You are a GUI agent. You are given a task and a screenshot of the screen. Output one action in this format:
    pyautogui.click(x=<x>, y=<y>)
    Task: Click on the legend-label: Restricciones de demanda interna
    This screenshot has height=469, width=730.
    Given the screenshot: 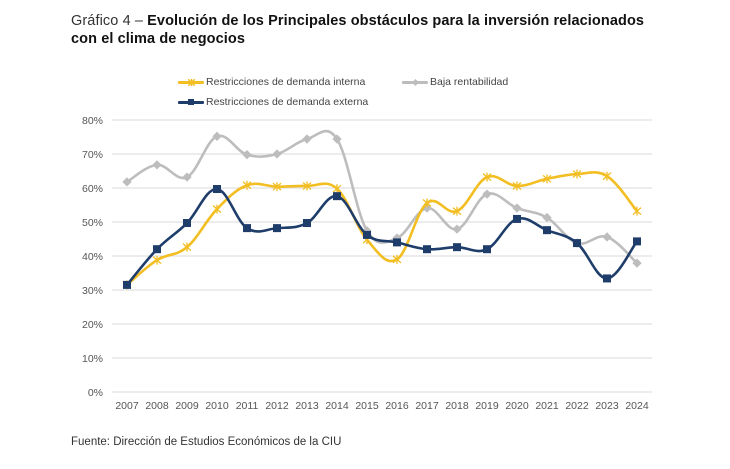 What is the action you would take?
    pyautogui.click(x=286, y=82)
    